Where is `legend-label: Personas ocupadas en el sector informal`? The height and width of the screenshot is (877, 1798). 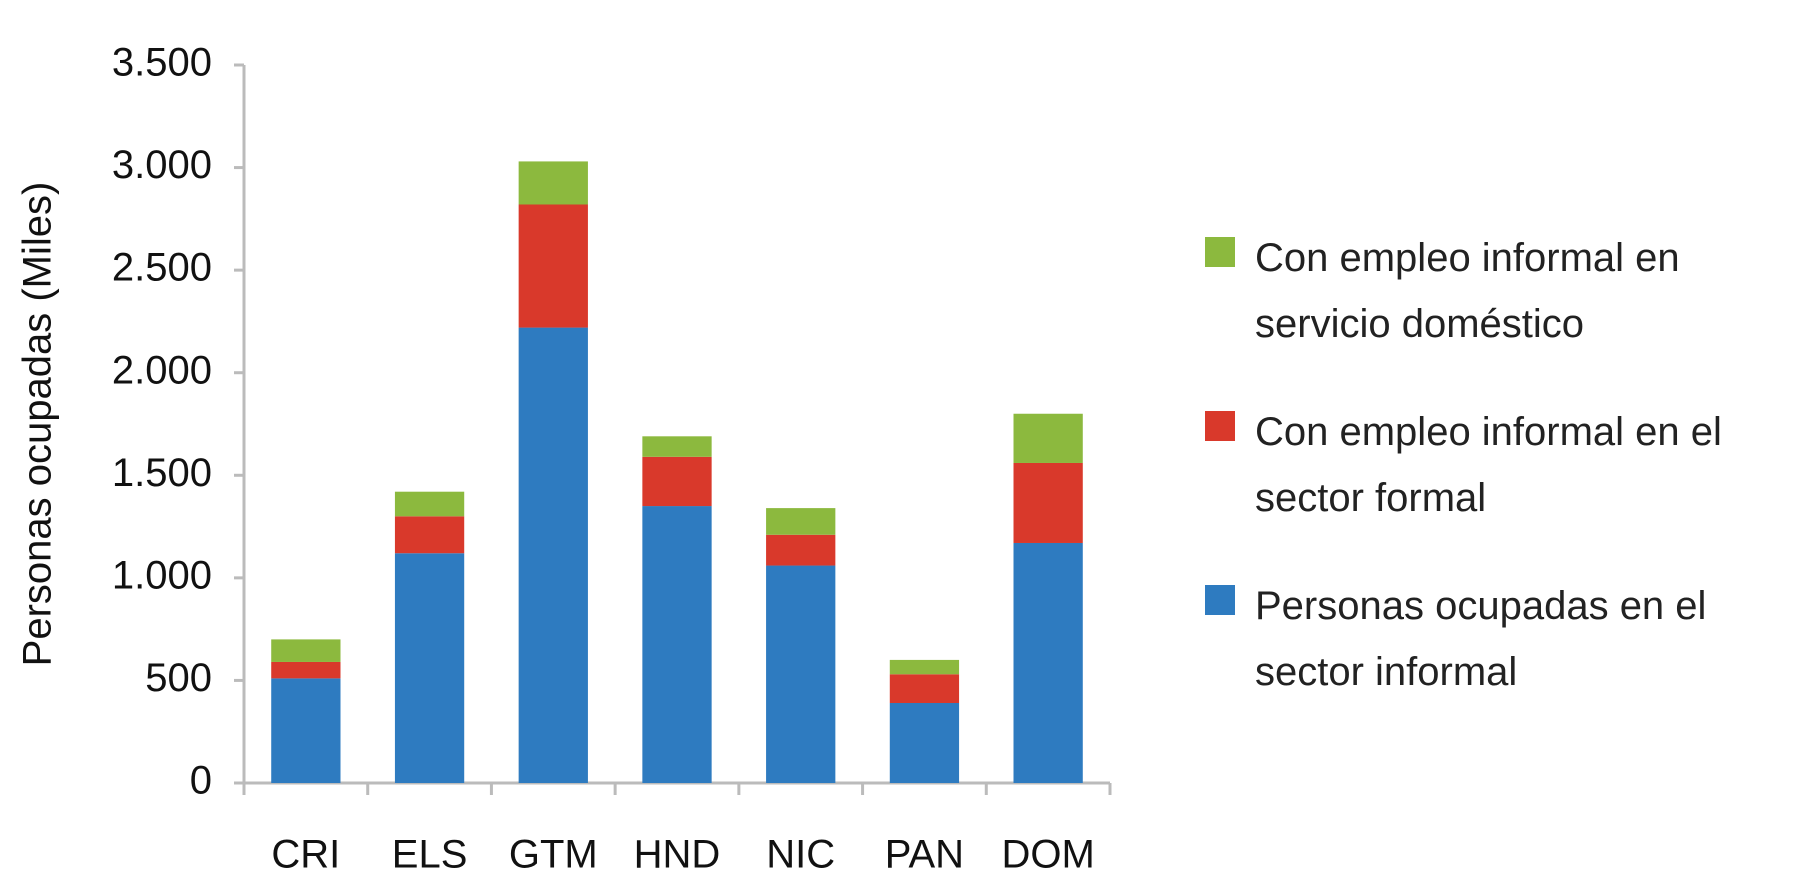 legend-label: Personas ocupadas en el sector informal is located at coordinates (1481, 639).